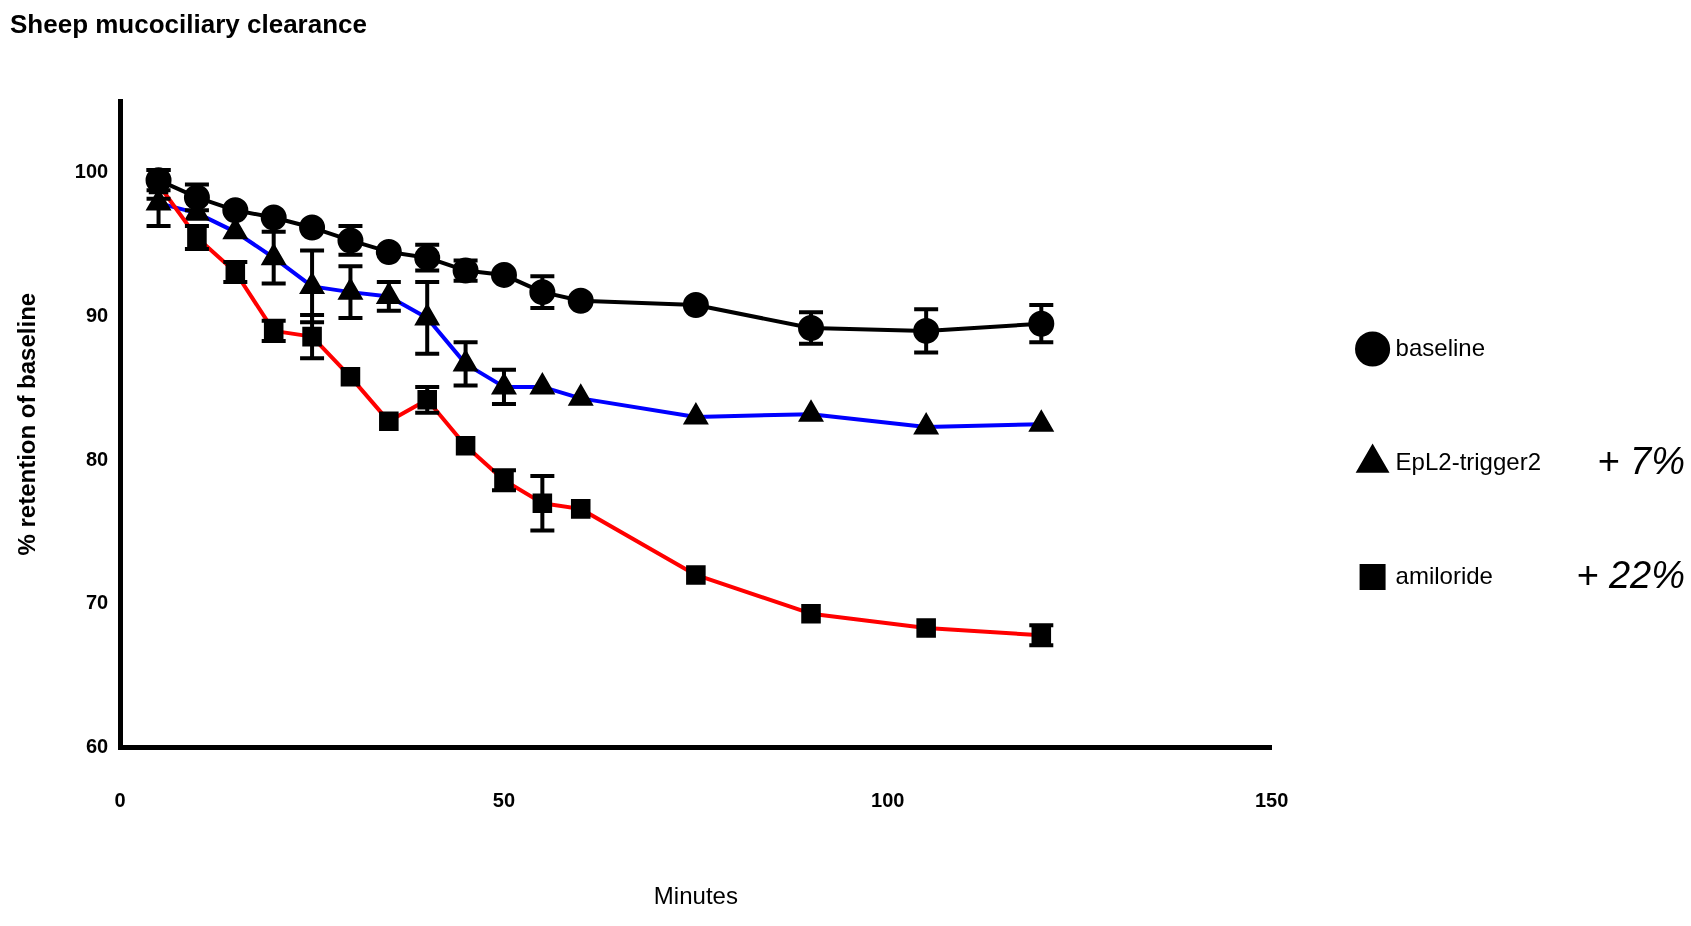 Image resolution: width=1691 pixels, height=926 pixels. What do you see at coordinates (888, 799) in the screenshot?
I see `x-tick-label: 100` at bounding box center [888, 799].